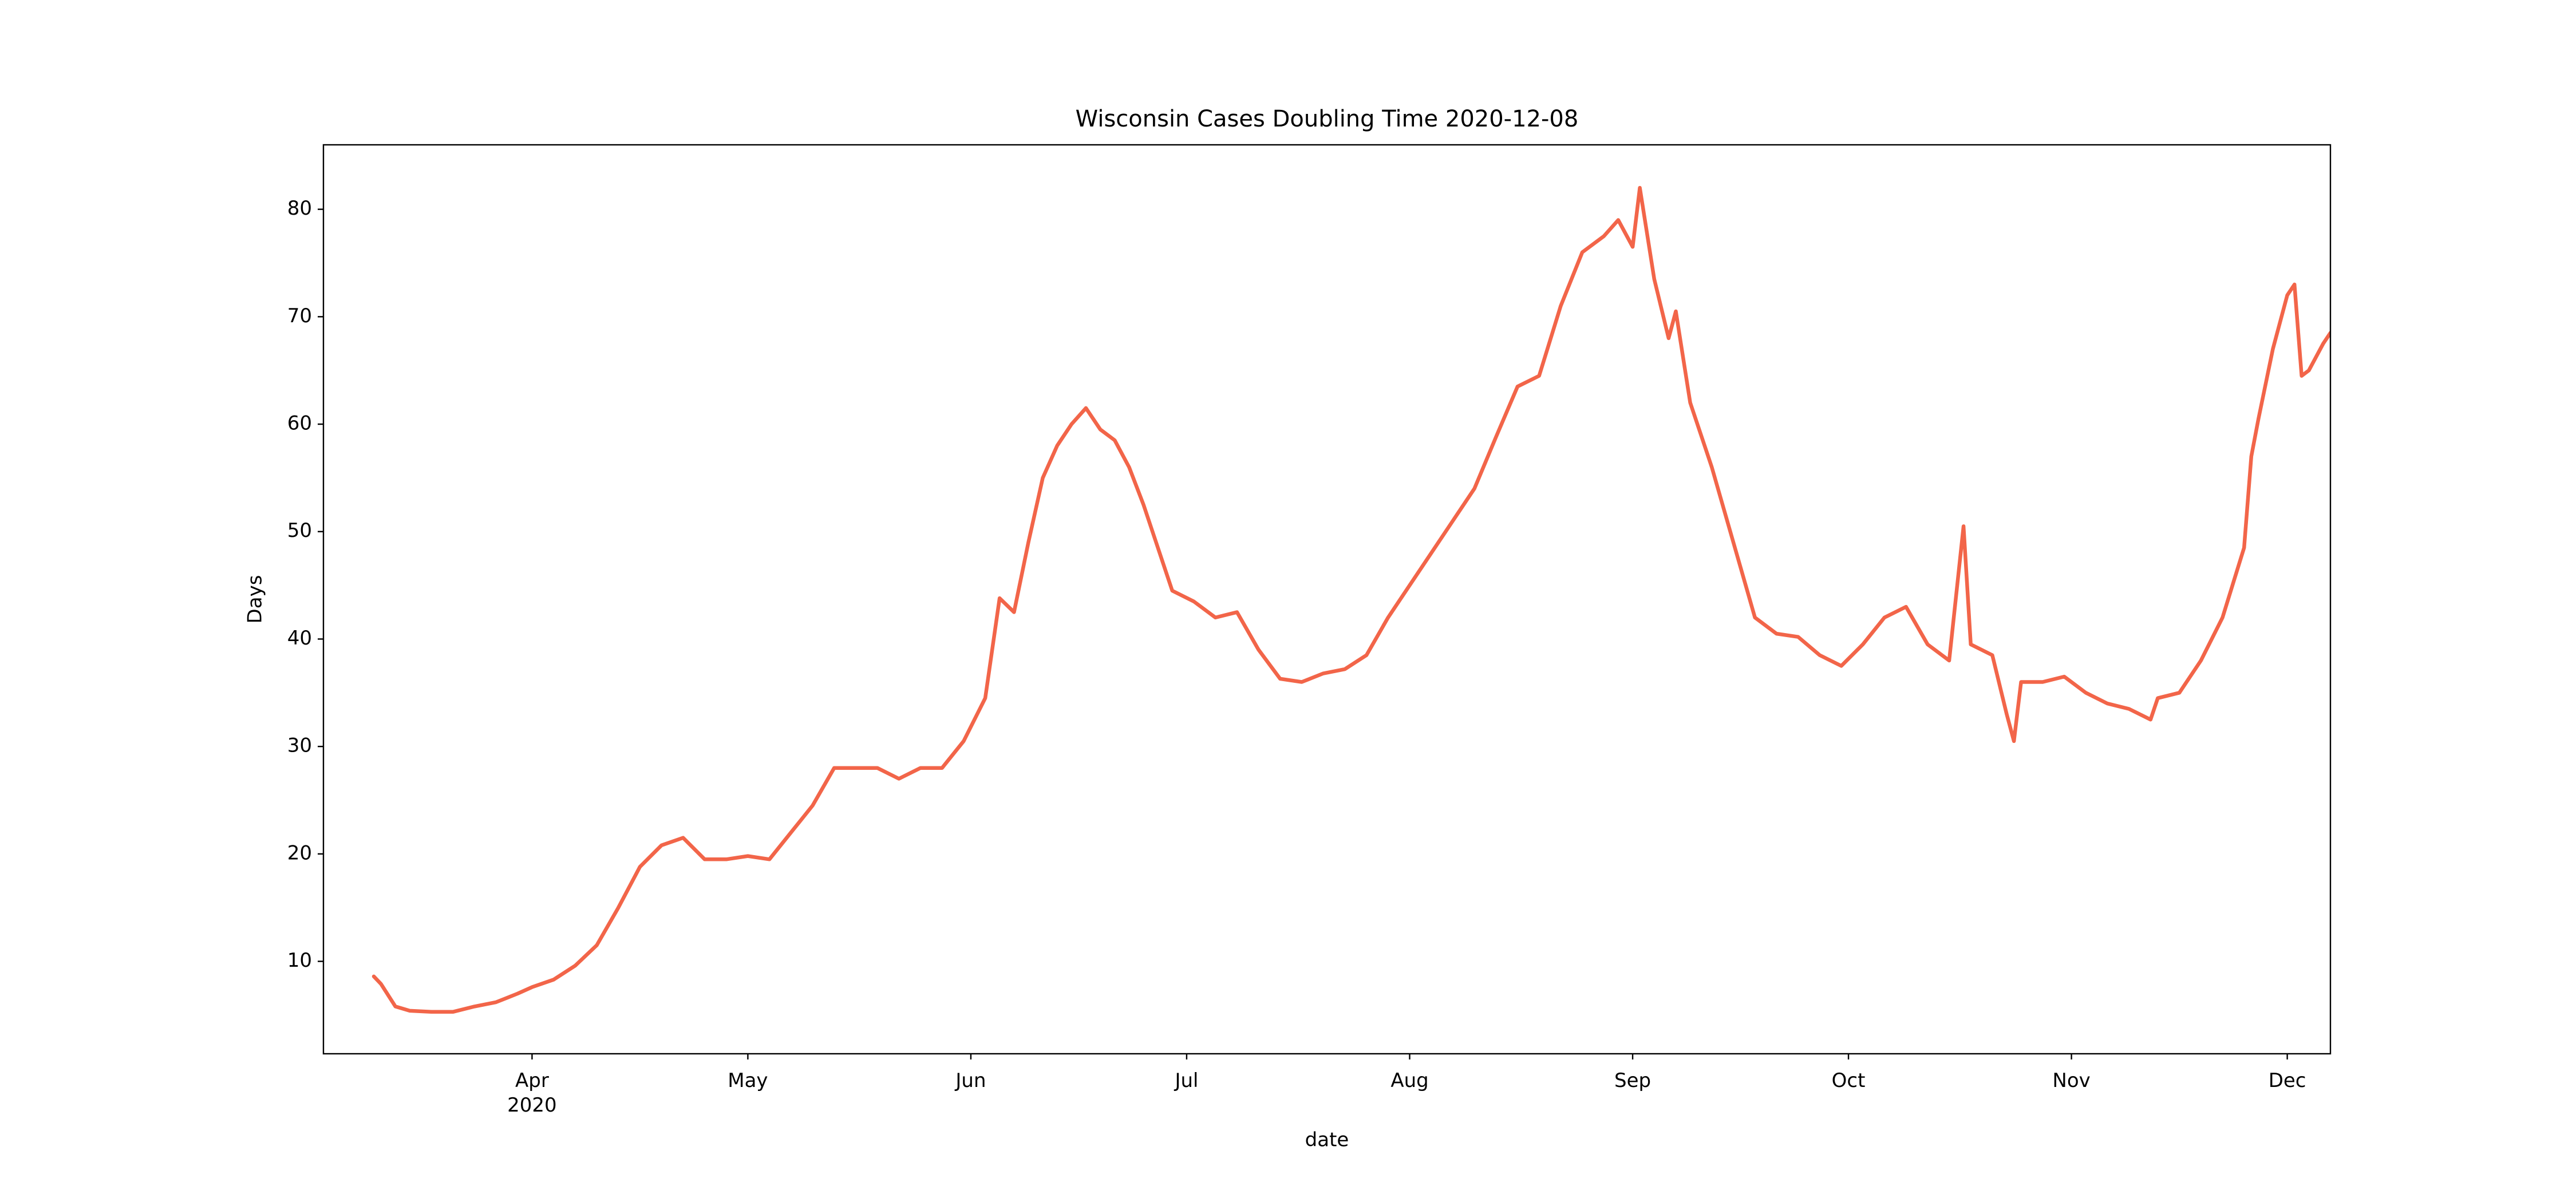 The image size is (2576, 1202). What do you see at coordinates (2071, 1080) in the screenshot?
I see `x-tick-label: Nov` at bounding box center [2071, 1080].